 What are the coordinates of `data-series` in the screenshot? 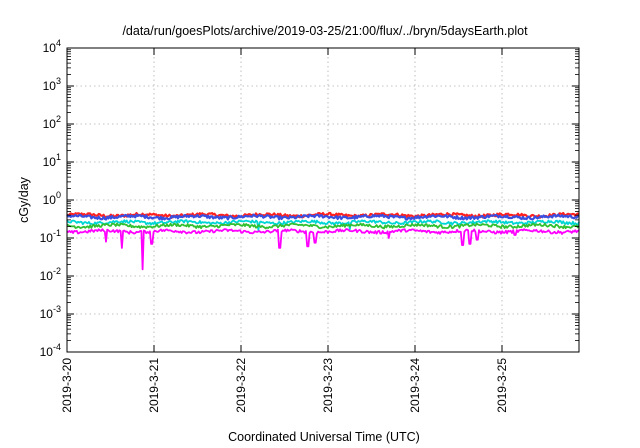 It's located at (323, 241).